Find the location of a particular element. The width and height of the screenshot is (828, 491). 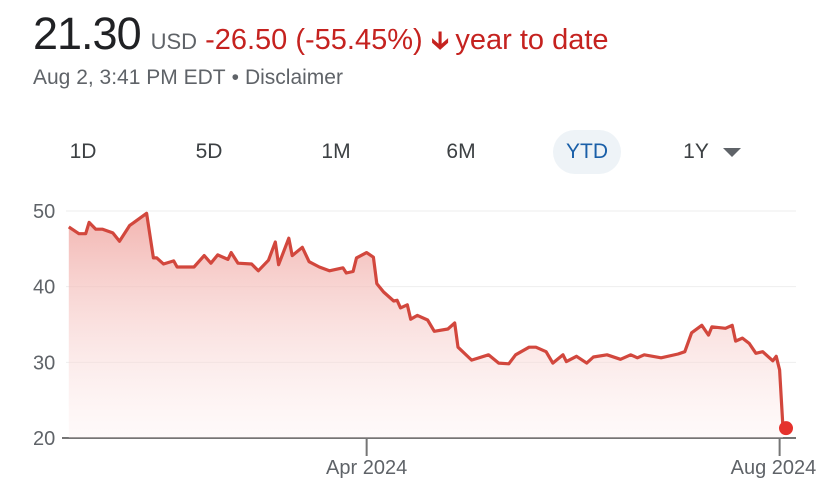

current-price: 21.30 is located at coordinates (87, 33).